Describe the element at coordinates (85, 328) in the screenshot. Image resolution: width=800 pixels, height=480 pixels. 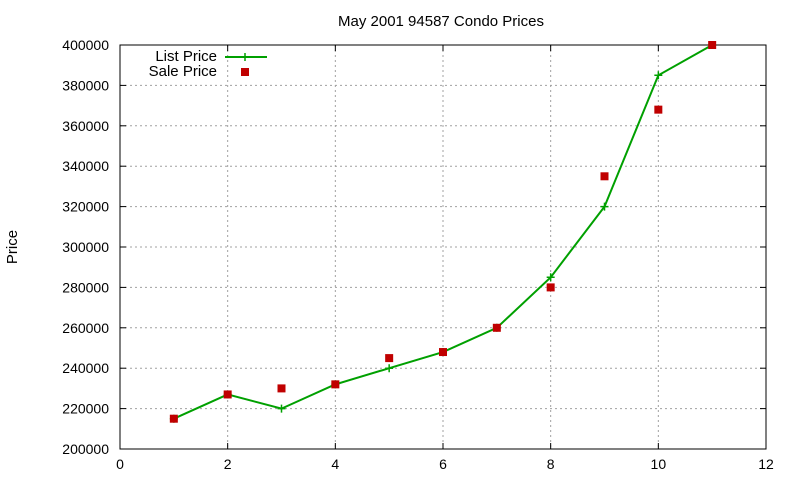
I see `y-tick-label: 260000` at that location.